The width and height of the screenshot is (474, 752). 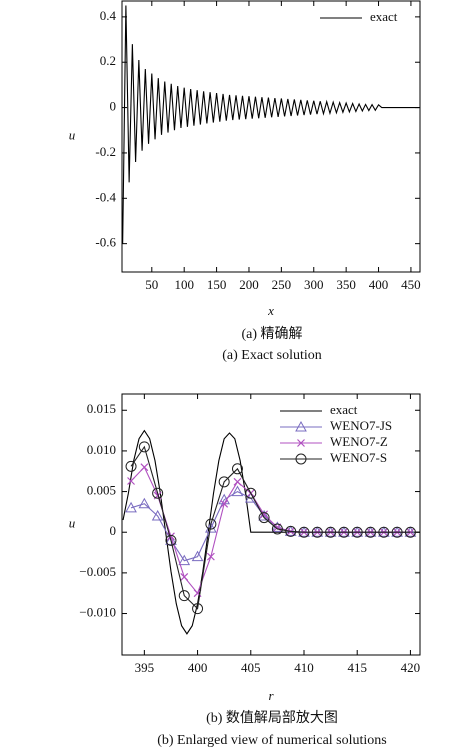 What do you see at coordinates (101, 449) in the screenshot?
I see `y-tick-label: 0.010` at bounding box center [101, 449].